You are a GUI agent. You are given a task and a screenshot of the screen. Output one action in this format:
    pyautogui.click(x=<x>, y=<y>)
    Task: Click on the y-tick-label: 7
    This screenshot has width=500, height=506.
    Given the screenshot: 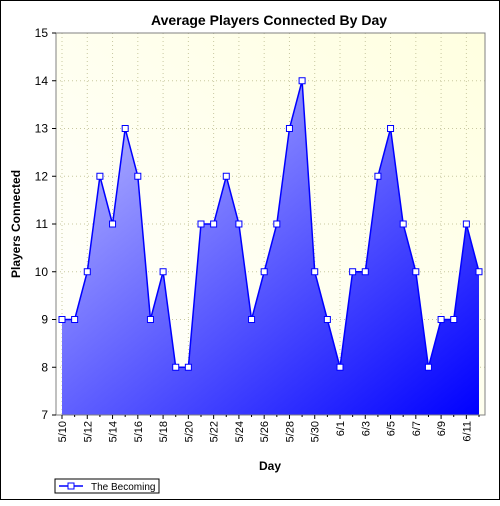 What is the action you would take?
    pyautogui.click(x=44, y=415)
    